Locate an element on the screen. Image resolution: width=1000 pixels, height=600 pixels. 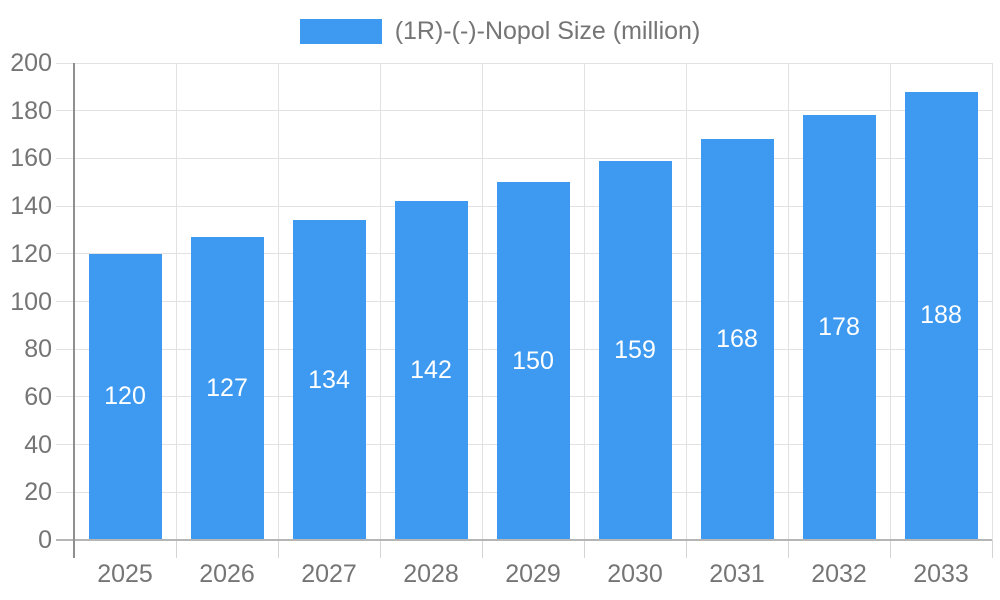
y-axis-tick-label: 60 is located at coordinates (38, 396).